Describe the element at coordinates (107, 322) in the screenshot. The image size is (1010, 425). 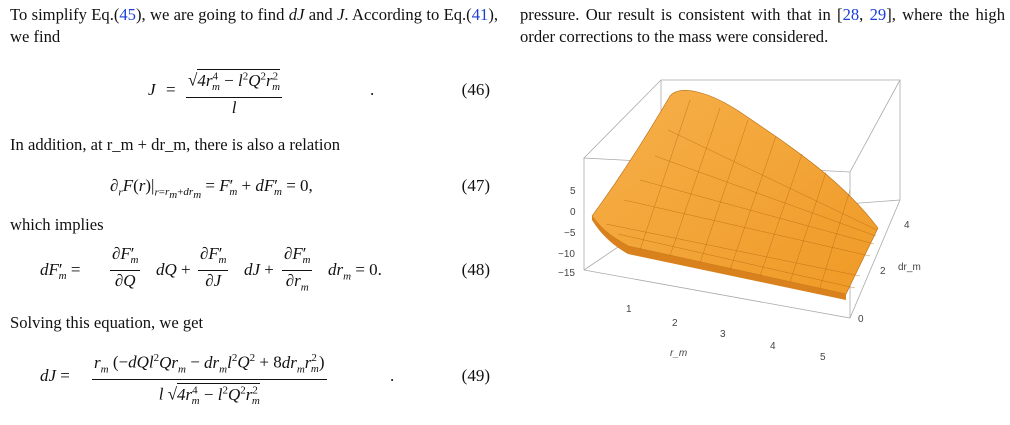
I see `paragraph-solving: Solving this equation, we get` at that location.